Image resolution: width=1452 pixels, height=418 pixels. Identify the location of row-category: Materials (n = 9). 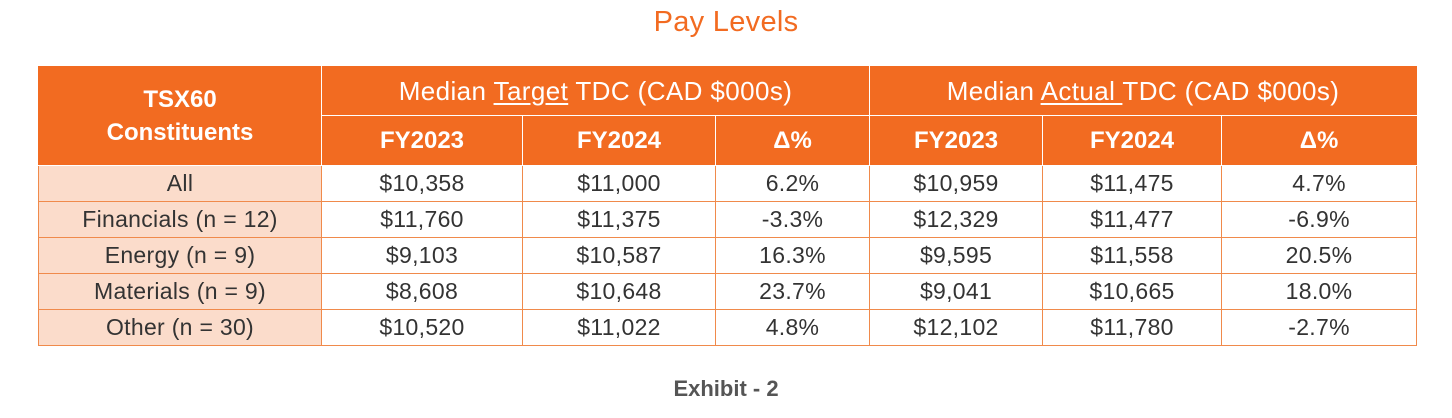
(180, 291).